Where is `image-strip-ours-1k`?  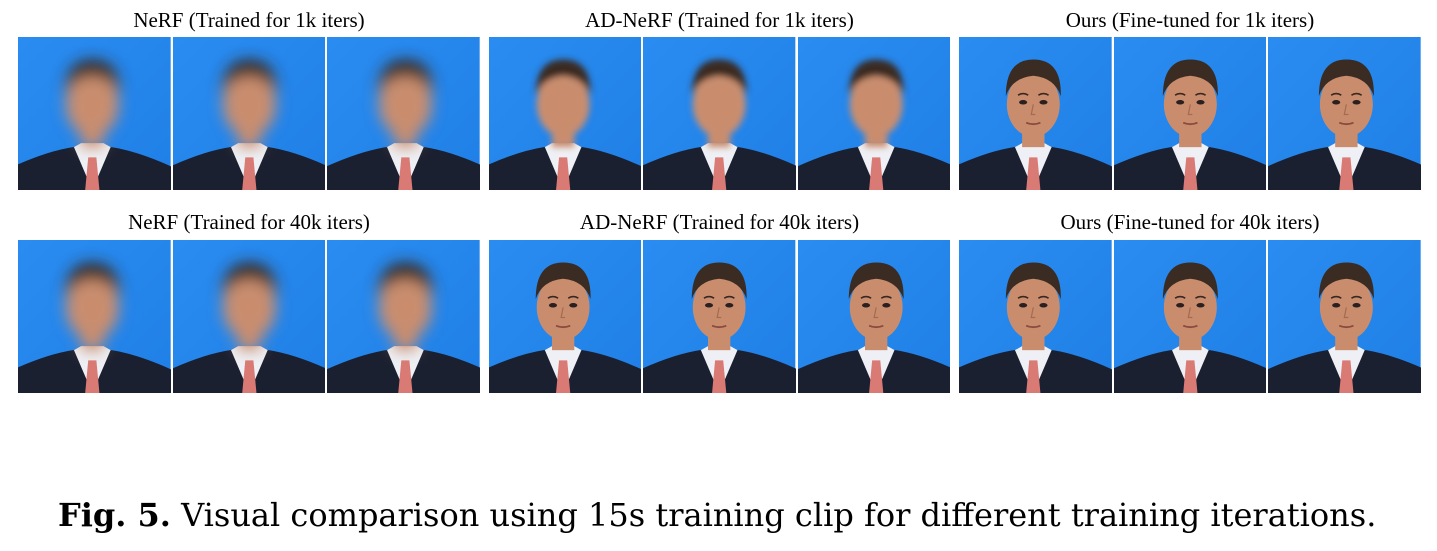 image-strip-ours-1k is located at coordinates (1190, 113).